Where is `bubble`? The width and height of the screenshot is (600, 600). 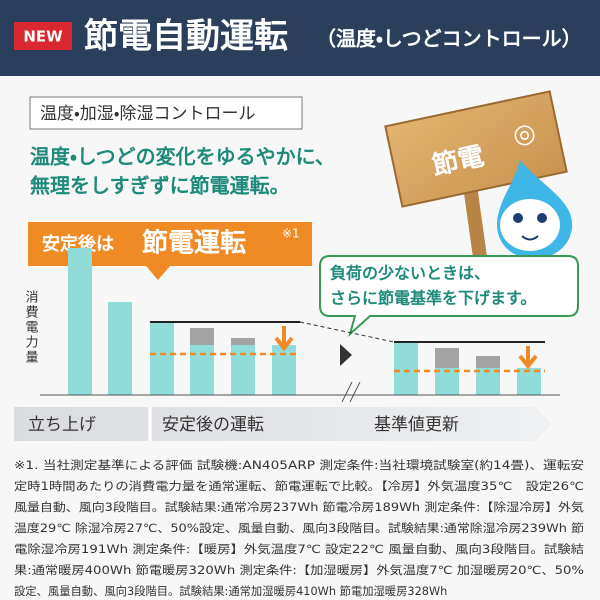
bubble is located at coordinates (449, 296).